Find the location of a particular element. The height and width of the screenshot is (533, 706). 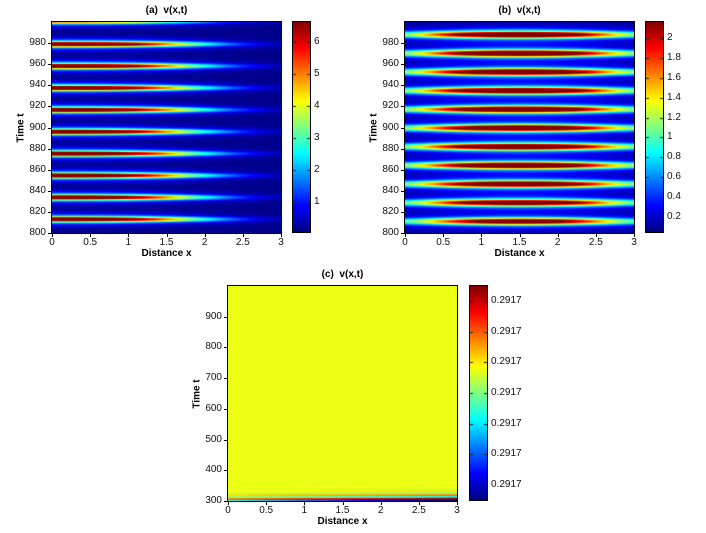

subplot-b-colorbar is located at coordinates (654, 127).